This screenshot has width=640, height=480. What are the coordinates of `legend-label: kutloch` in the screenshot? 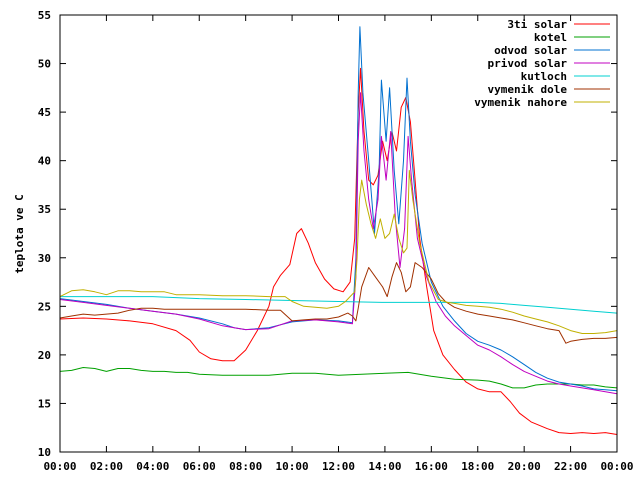 It's located at (544, 76).